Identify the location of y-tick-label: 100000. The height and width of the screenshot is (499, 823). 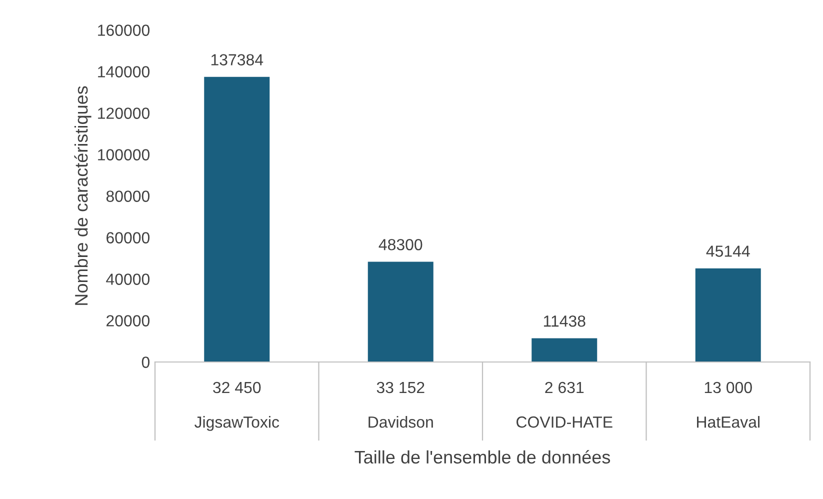
(124, 154).